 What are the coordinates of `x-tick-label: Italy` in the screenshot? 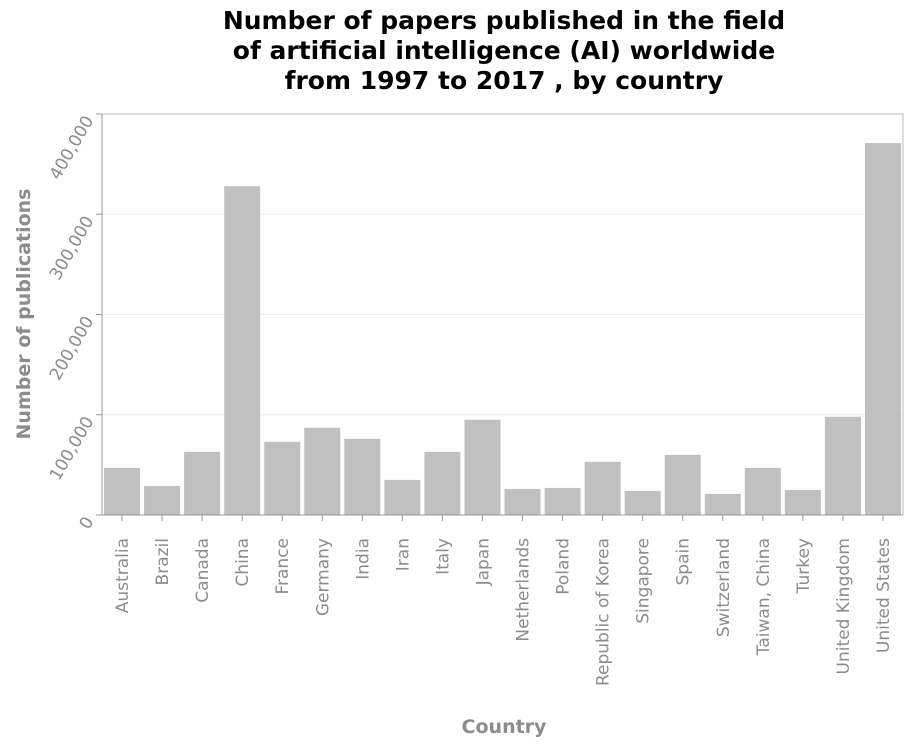 It's located at (443, 556).